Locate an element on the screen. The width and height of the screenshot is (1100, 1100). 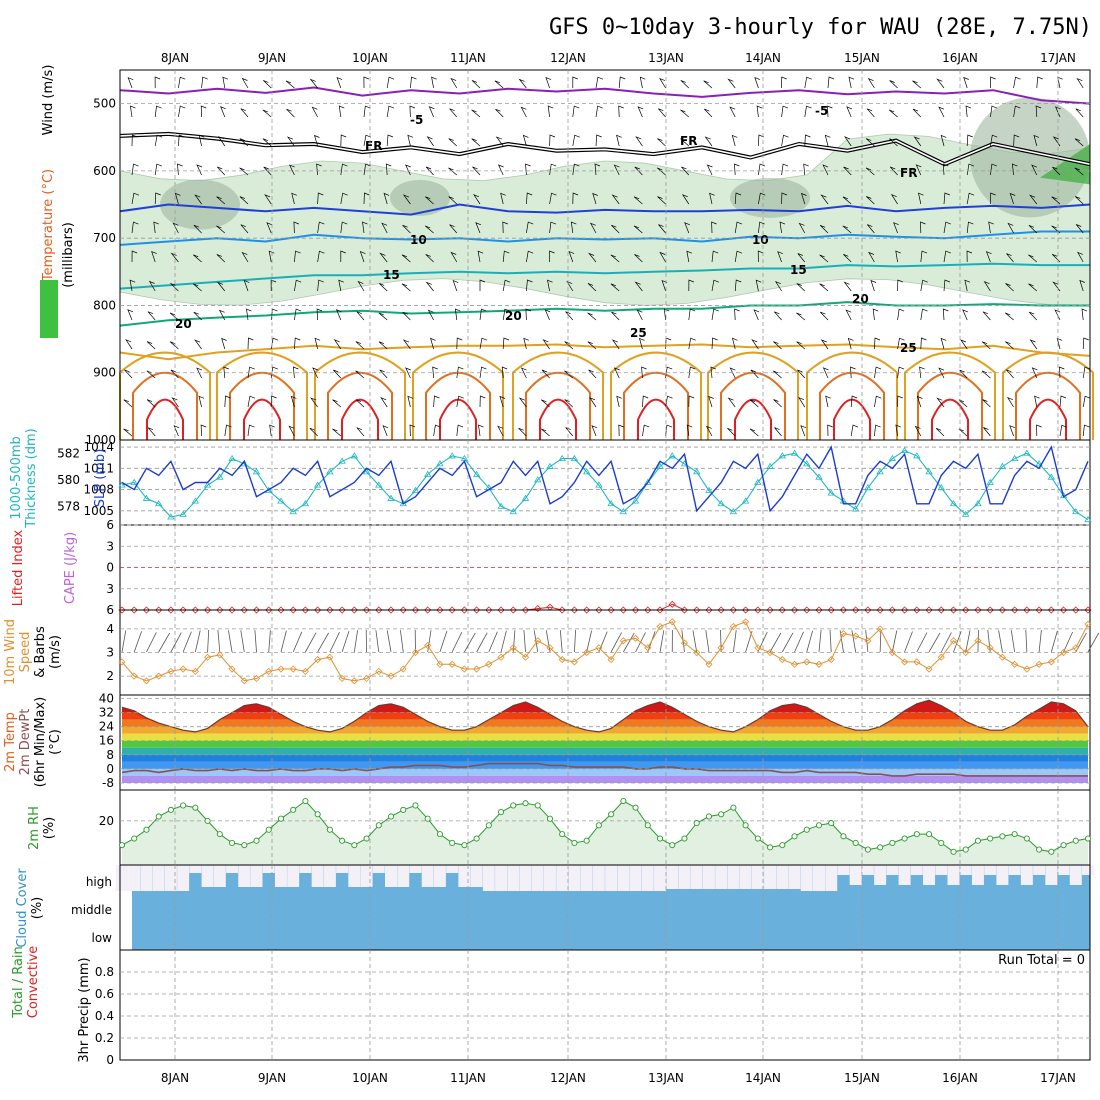
day-label-top: 10JAN is located at coordinates (370, 58).